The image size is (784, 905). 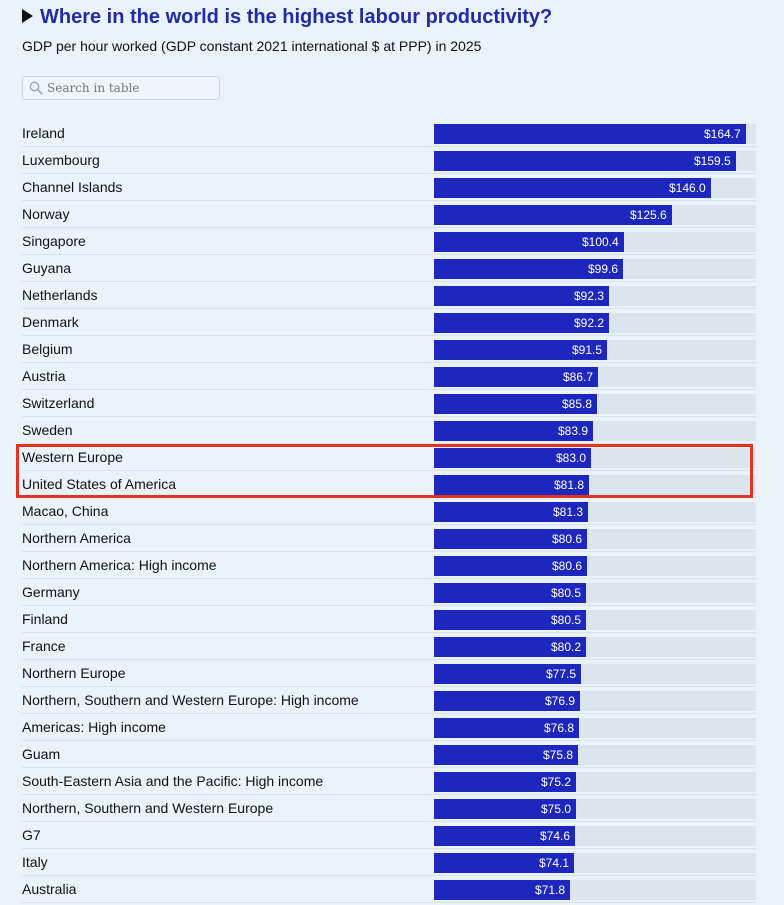 I want to click on bar-track: $92.3, so click(x=595, y=296).